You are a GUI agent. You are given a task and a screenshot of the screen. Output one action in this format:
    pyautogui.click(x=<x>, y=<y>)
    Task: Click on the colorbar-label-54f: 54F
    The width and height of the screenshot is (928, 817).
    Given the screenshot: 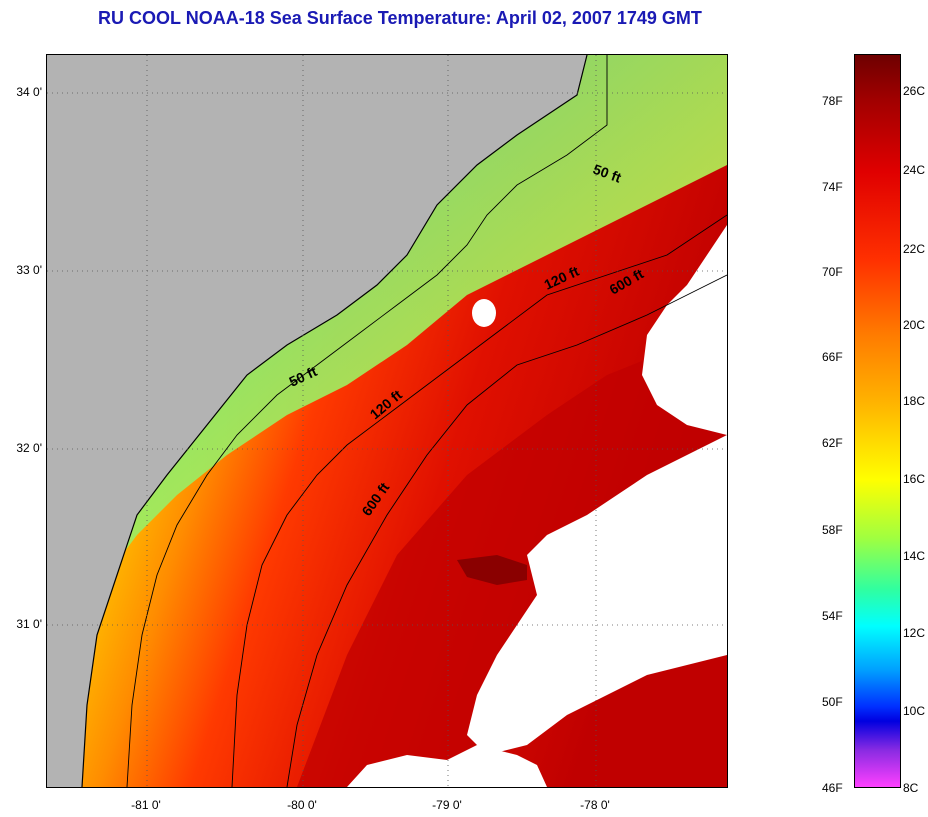 What is the action you would take?
    pyautogui.click(x=832, y=616)
    